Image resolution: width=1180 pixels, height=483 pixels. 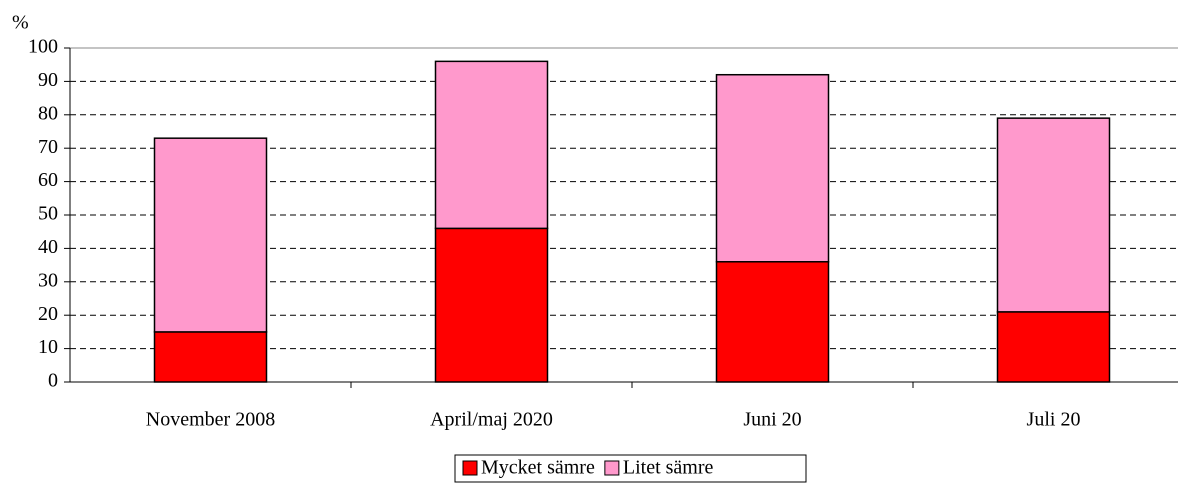 What do you see at coordinates (668, 468) in the screenshot?
I see `legend-label: Litet sämre` at bounding box center [668, 468].